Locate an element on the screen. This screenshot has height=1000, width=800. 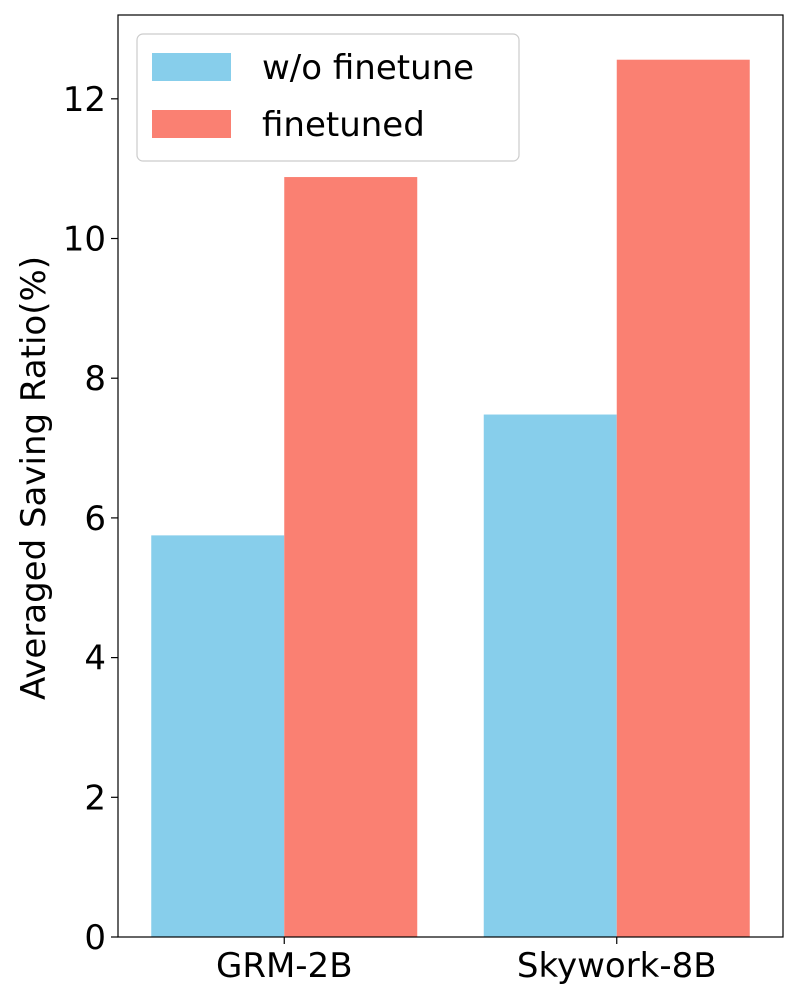
y-axis: 0 2 4 6 8 10 12 is located at coordinates (90, 519).